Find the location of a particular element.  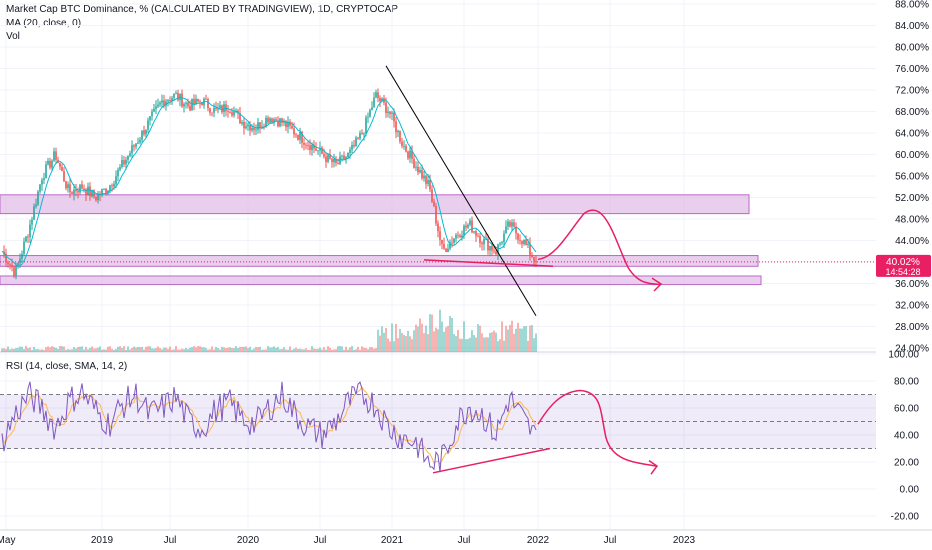

vol-legend: Vol is located at coordinates (13, 36).